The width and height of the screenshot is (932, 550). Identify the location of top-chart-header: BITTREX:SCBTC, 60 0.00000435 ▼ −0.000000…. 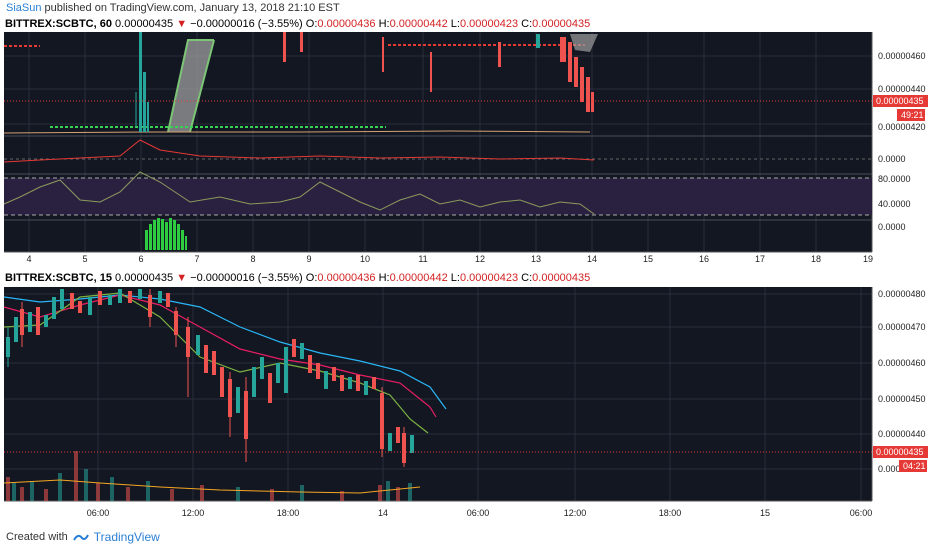
(297, 24).